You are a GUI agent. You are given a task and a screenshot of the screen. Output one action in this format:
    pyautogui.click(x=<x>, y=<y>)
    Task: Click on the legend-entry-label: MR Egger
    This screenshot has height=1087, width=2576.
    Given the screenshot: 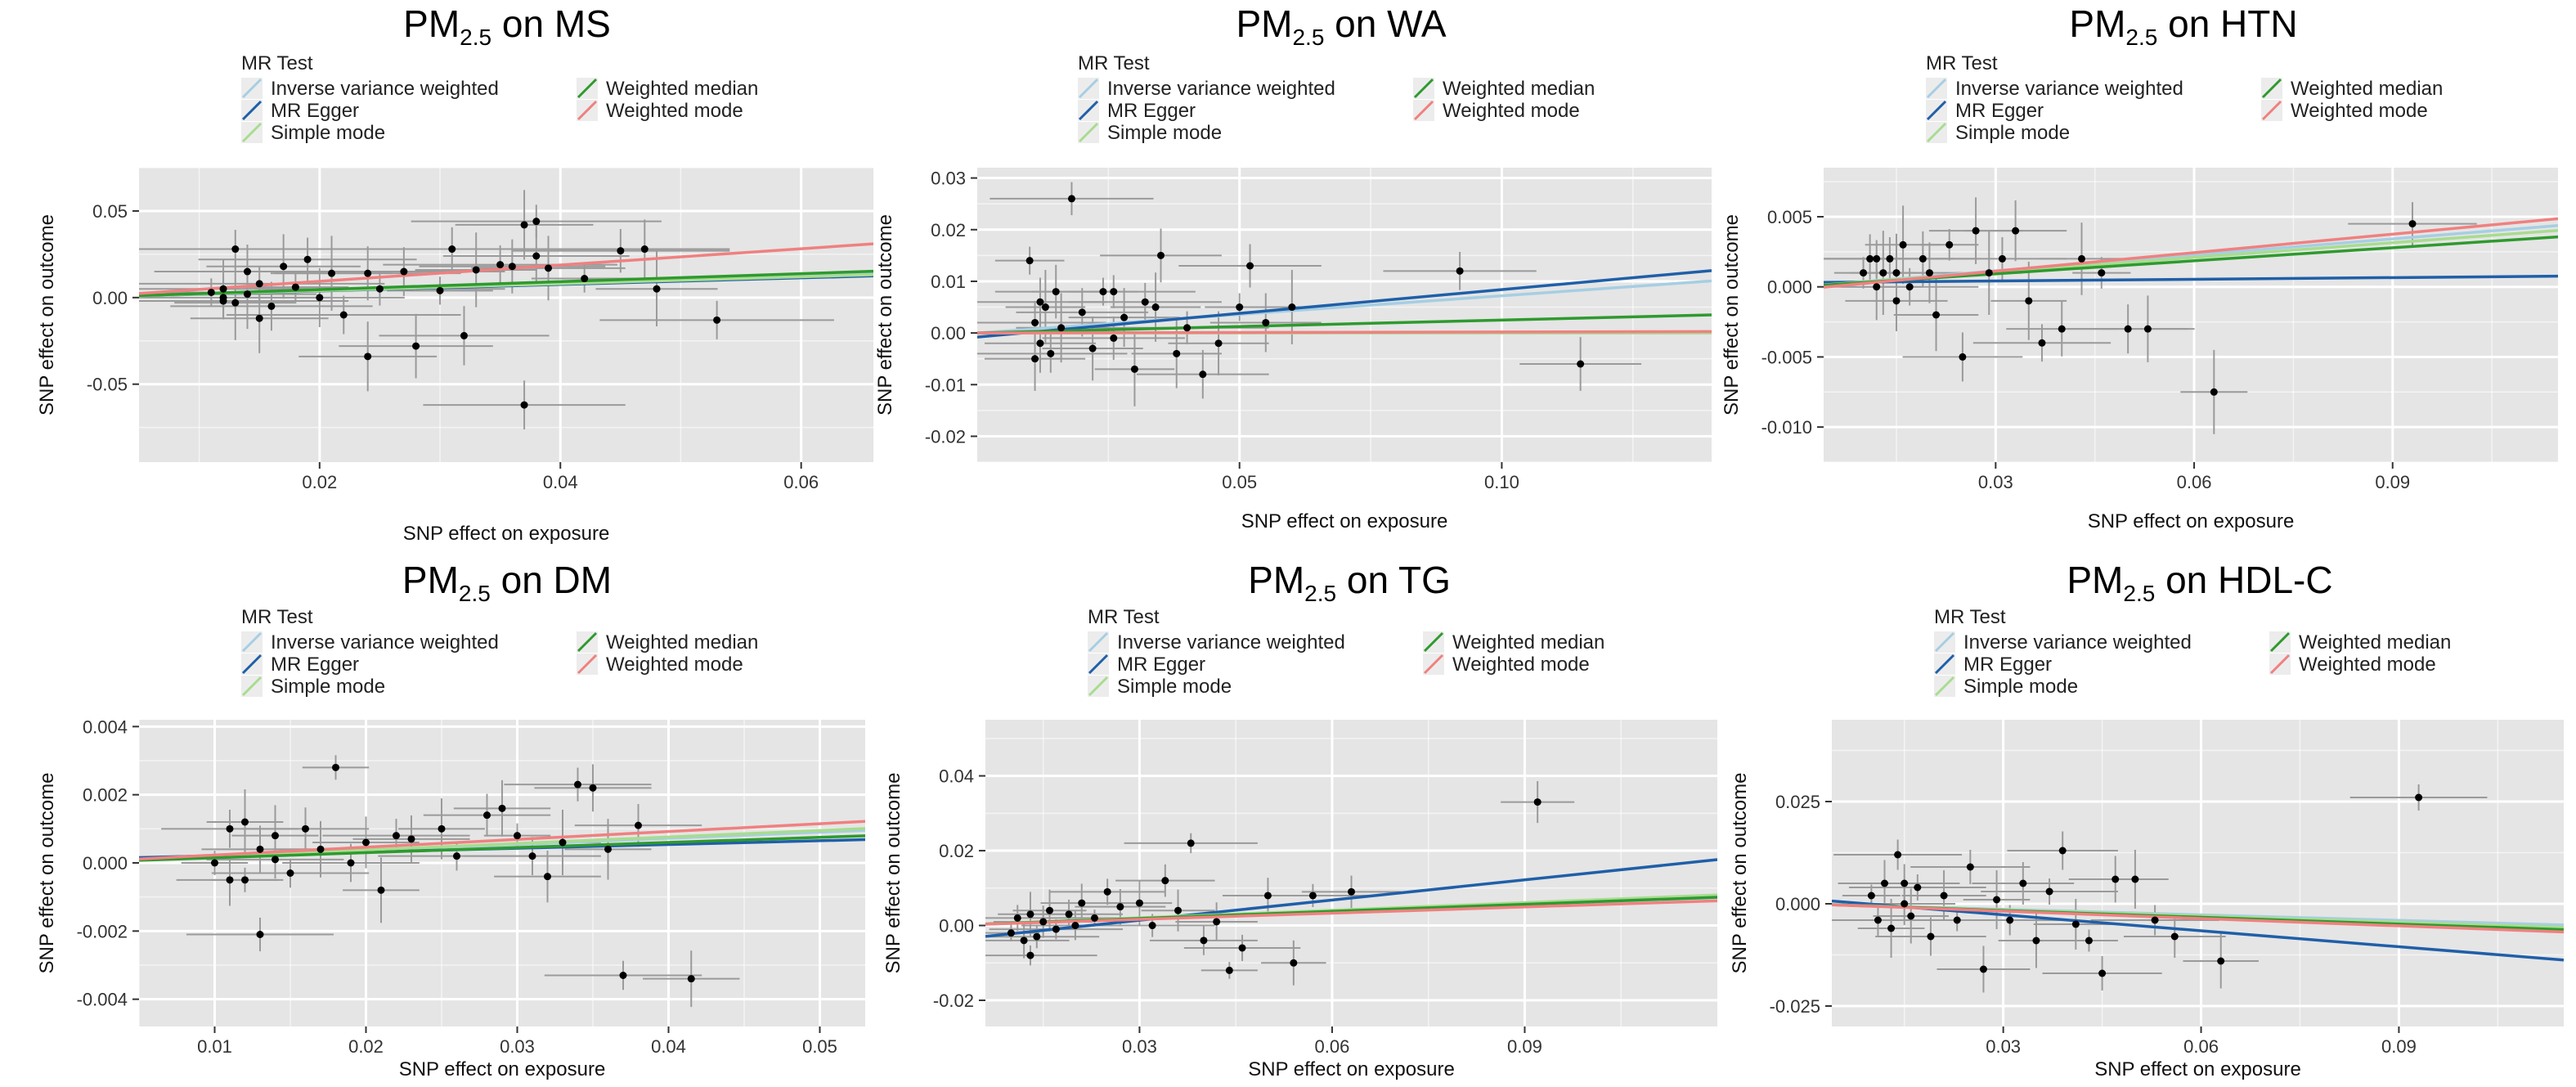 What is the action you would take?
    pyautogui.click(x=1161, y=665)
    